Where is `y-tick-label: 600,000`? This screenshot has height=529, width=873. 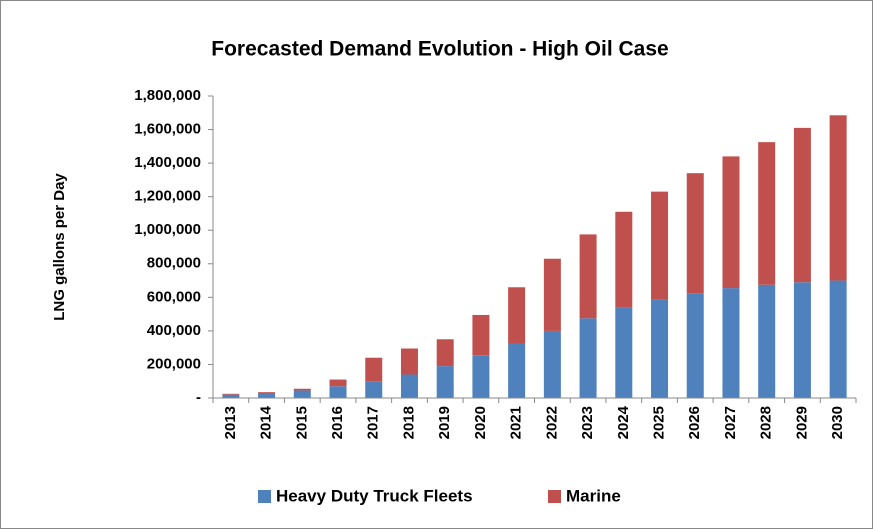 y-tick-label: 600,000 is located at coordinates (174, 296).